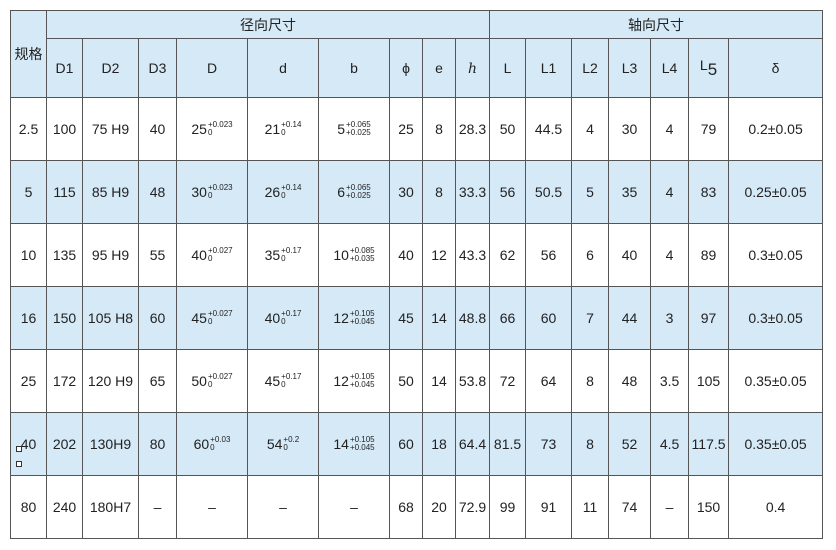 This screenshot has width=836, height=550. Describe the element at coordinates (110, 507) in the screenshot. I see `cell-d2: 180H7` at that location.